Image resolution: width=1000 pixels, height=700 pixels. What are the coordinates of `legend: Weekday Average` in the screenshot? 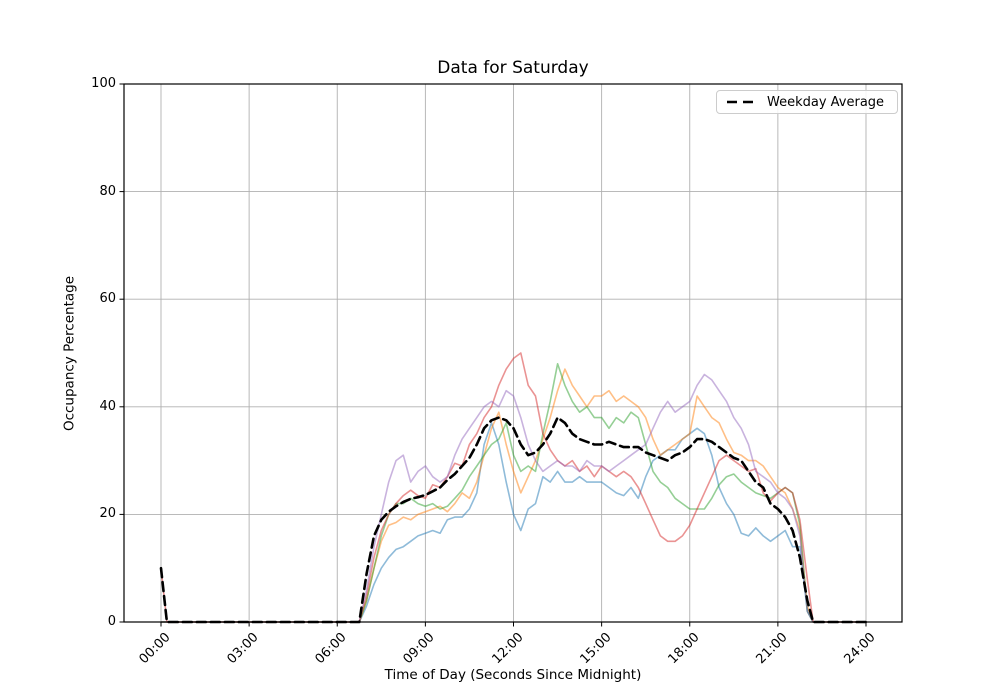 It's located at (807, 102).